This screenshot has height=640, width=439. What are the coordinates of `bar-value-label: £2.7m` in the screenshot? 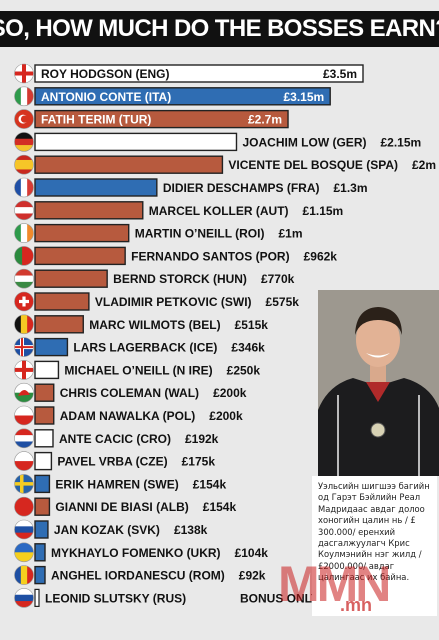 It's located at (265, 120).